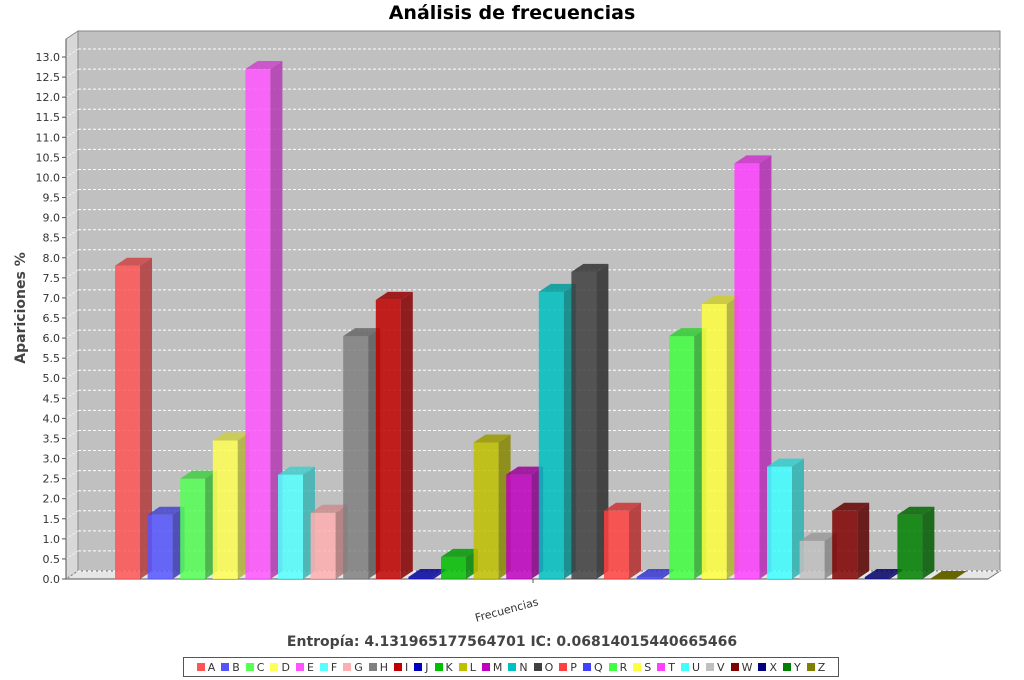  What do you see at coordinates (523, 667) in the screenshot?
I see `legend-label: N` at bounding box center [523, 667].